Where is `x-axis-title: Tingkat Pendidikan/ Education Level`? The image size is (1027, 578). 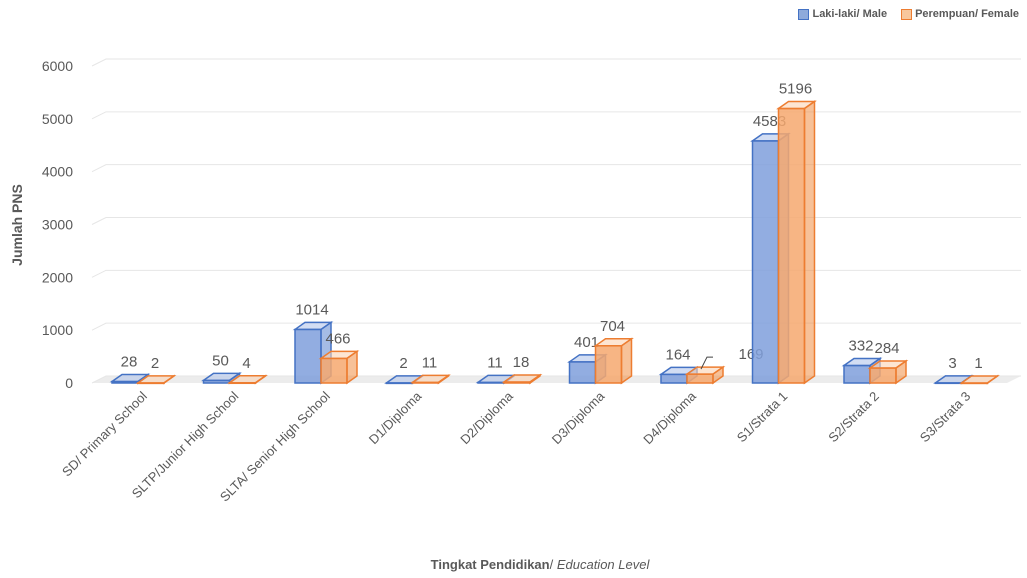
x-axis-title: Tingkat Pendidikan/ Education Level is located at coordinates (540, 564).